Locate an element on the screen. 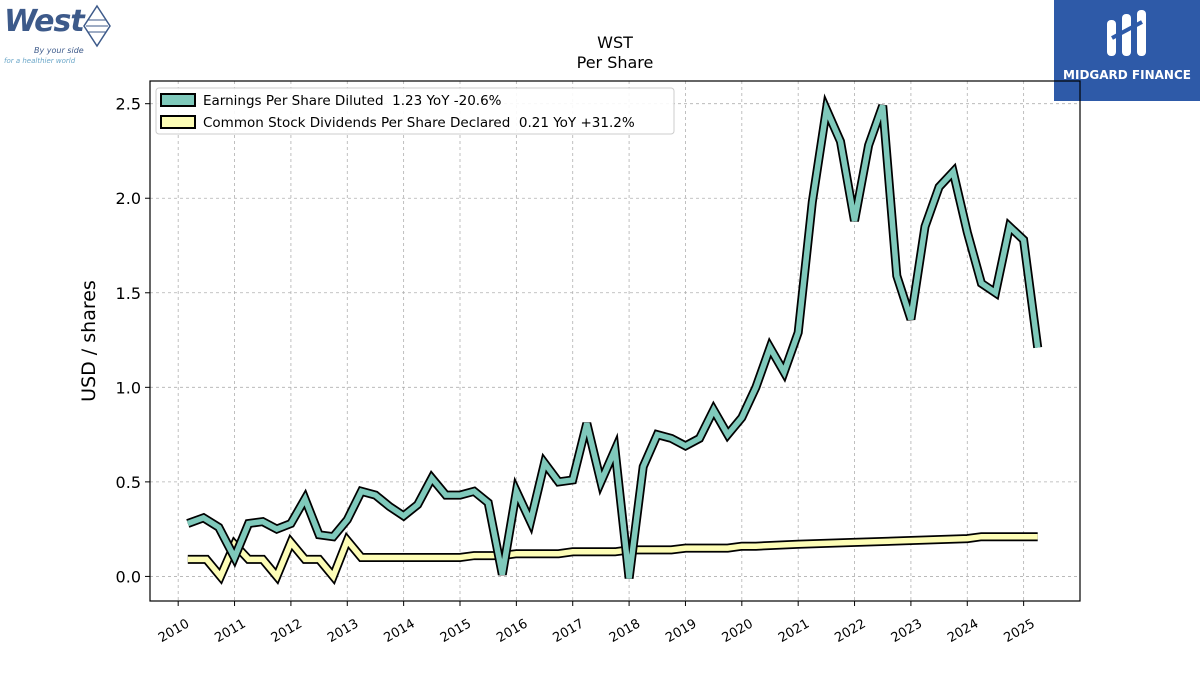 This screenshot has width=1200, height=675. x-tick-label: 2011 is located at coordinates (230, 631).